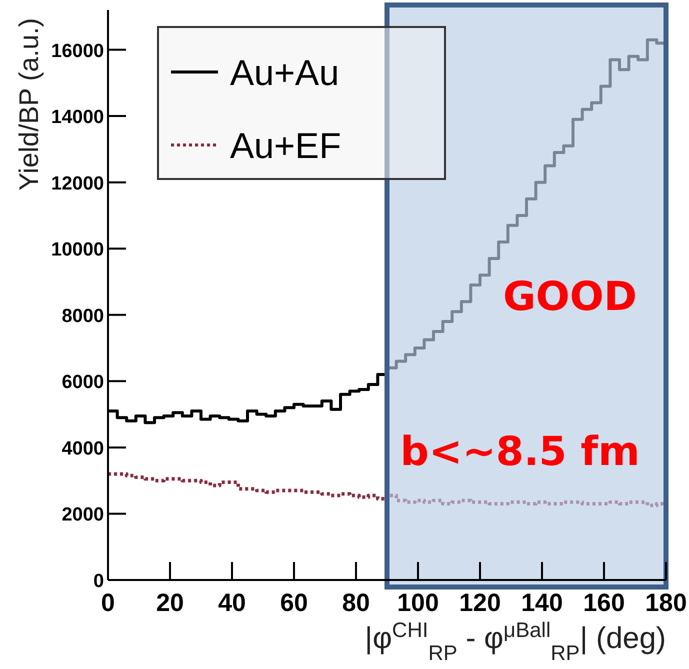  I want to click on x-tick-label: 140, so click(542, 603).